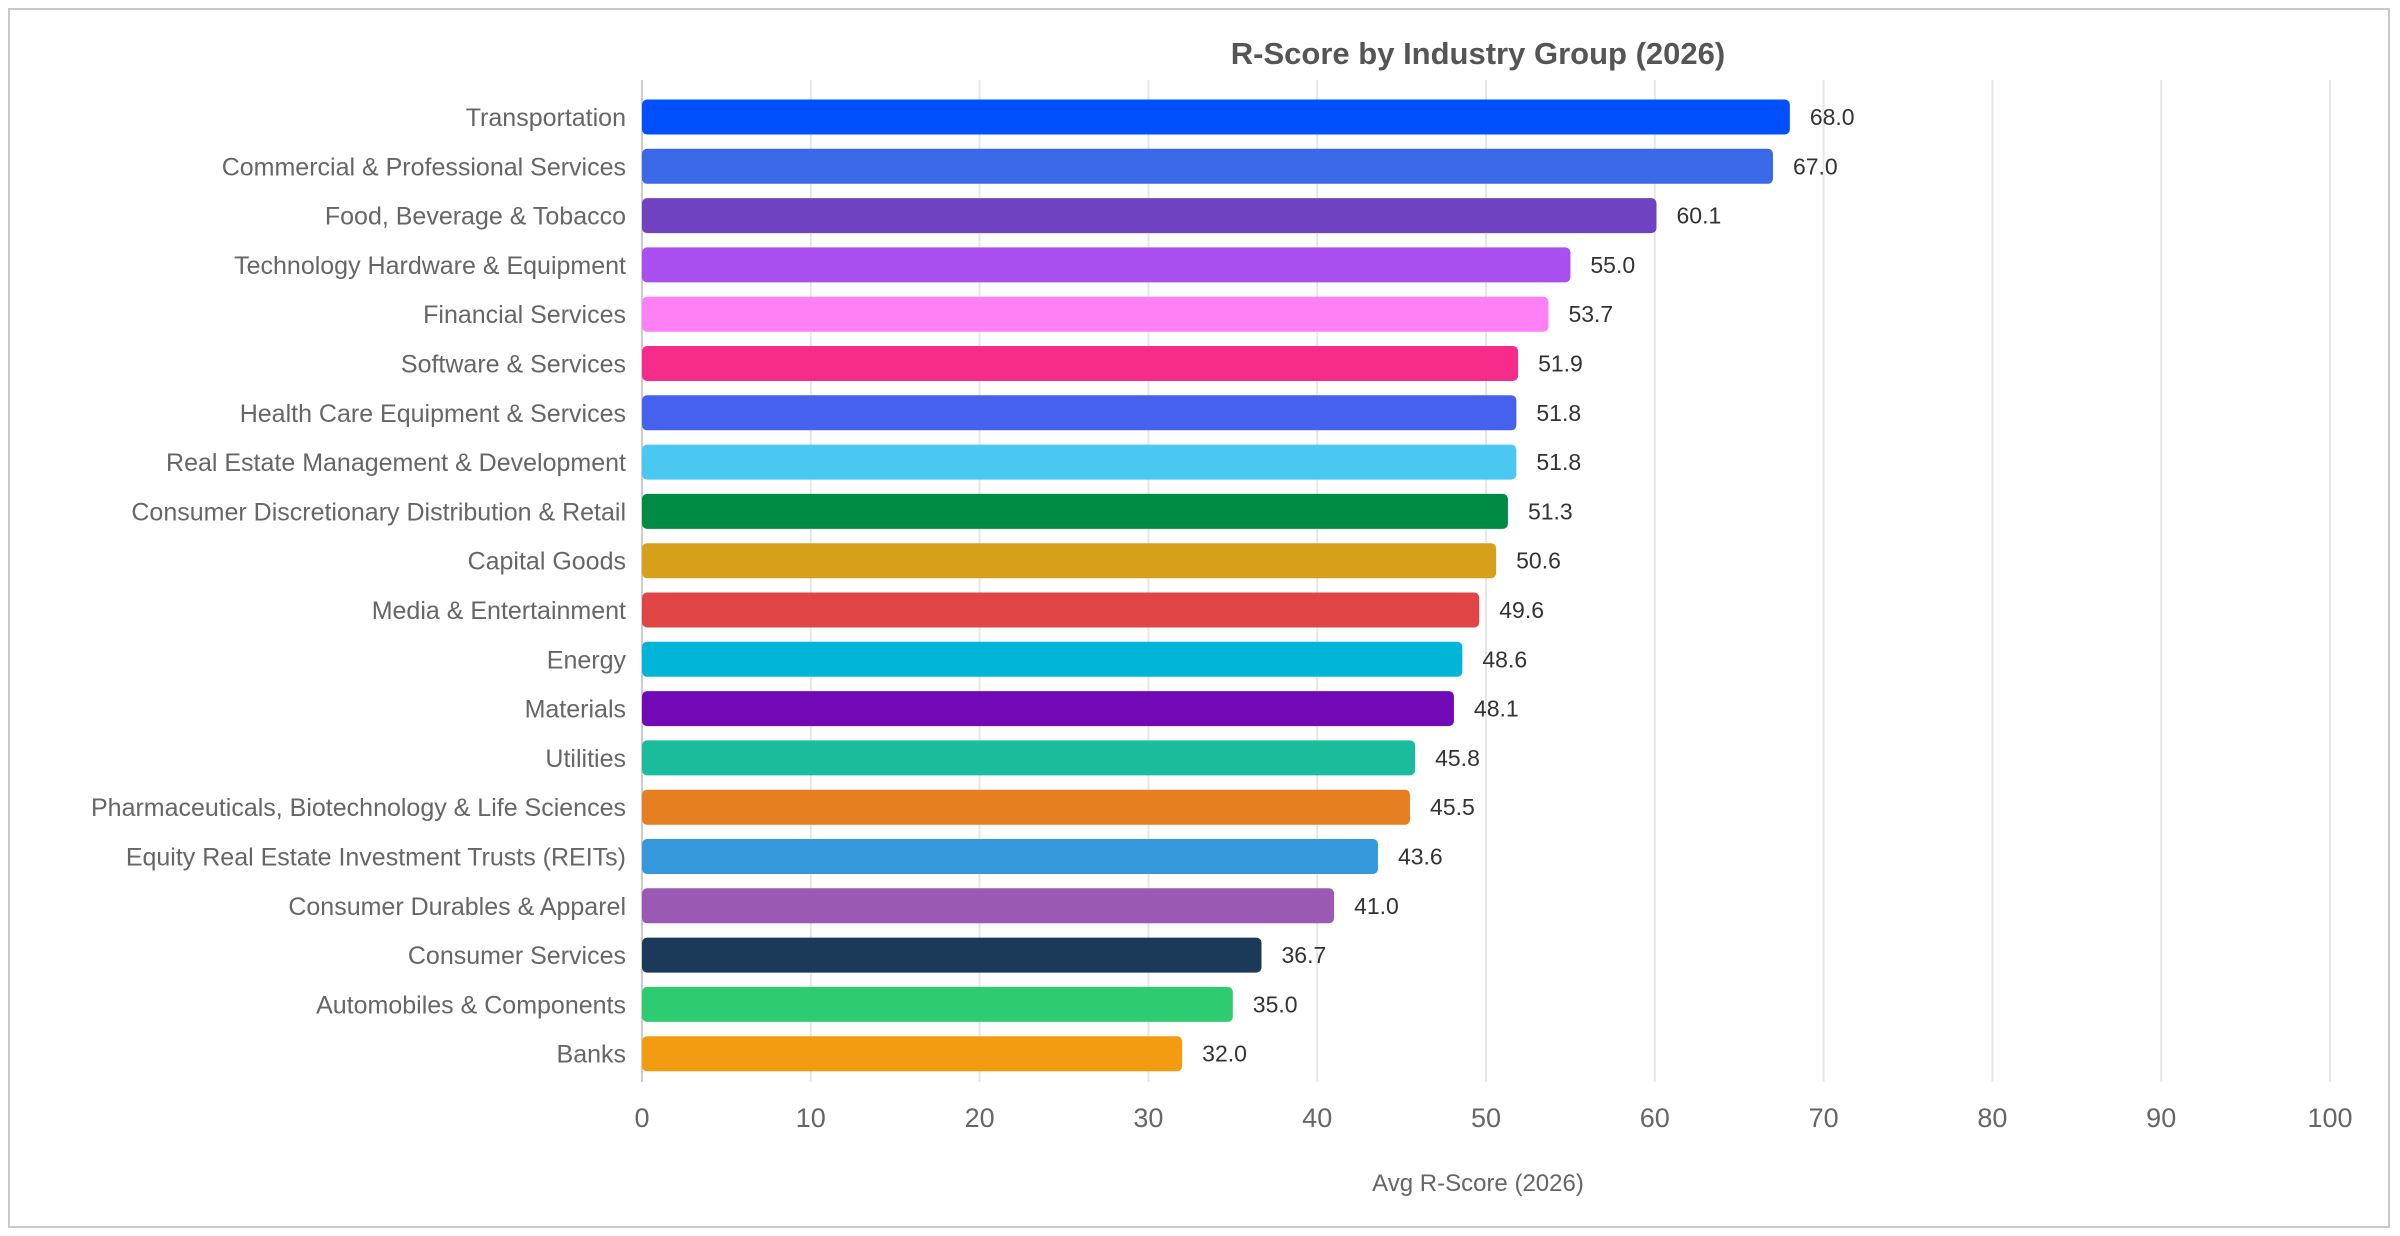  I want to click on data-label: 35.0, so click(1275, 1004).